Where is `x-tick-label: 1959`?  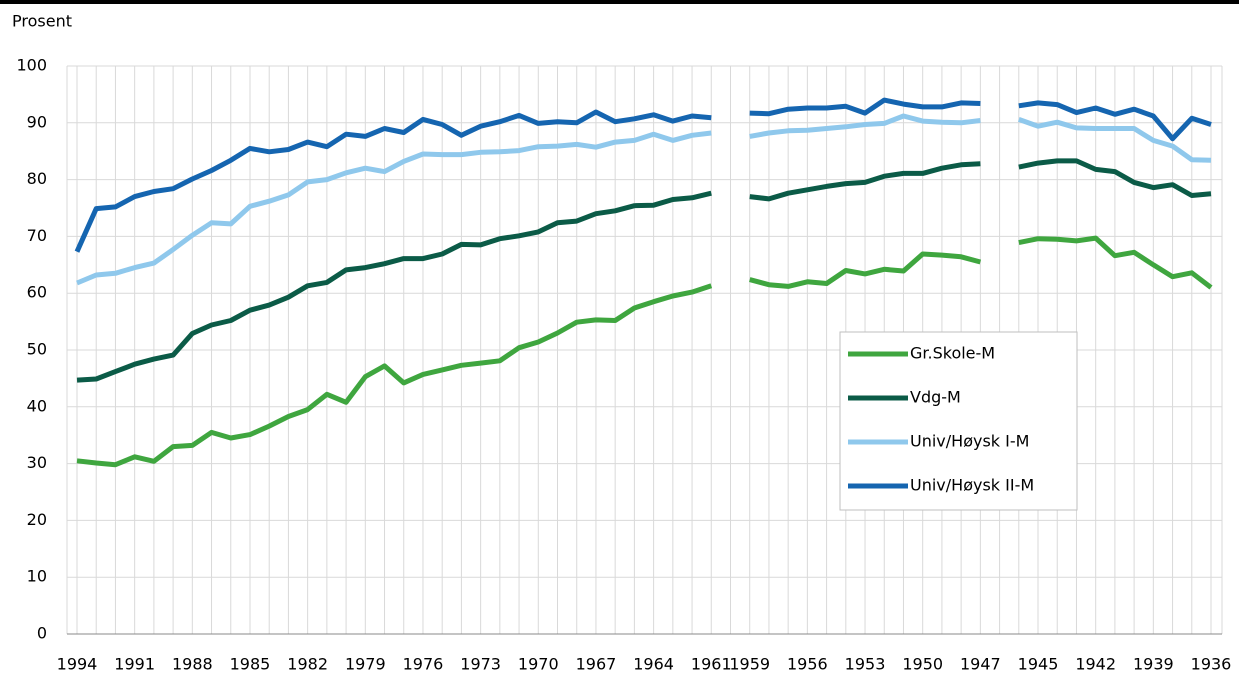 x-tick-label: 1959 is located at coordinates (749, 664).